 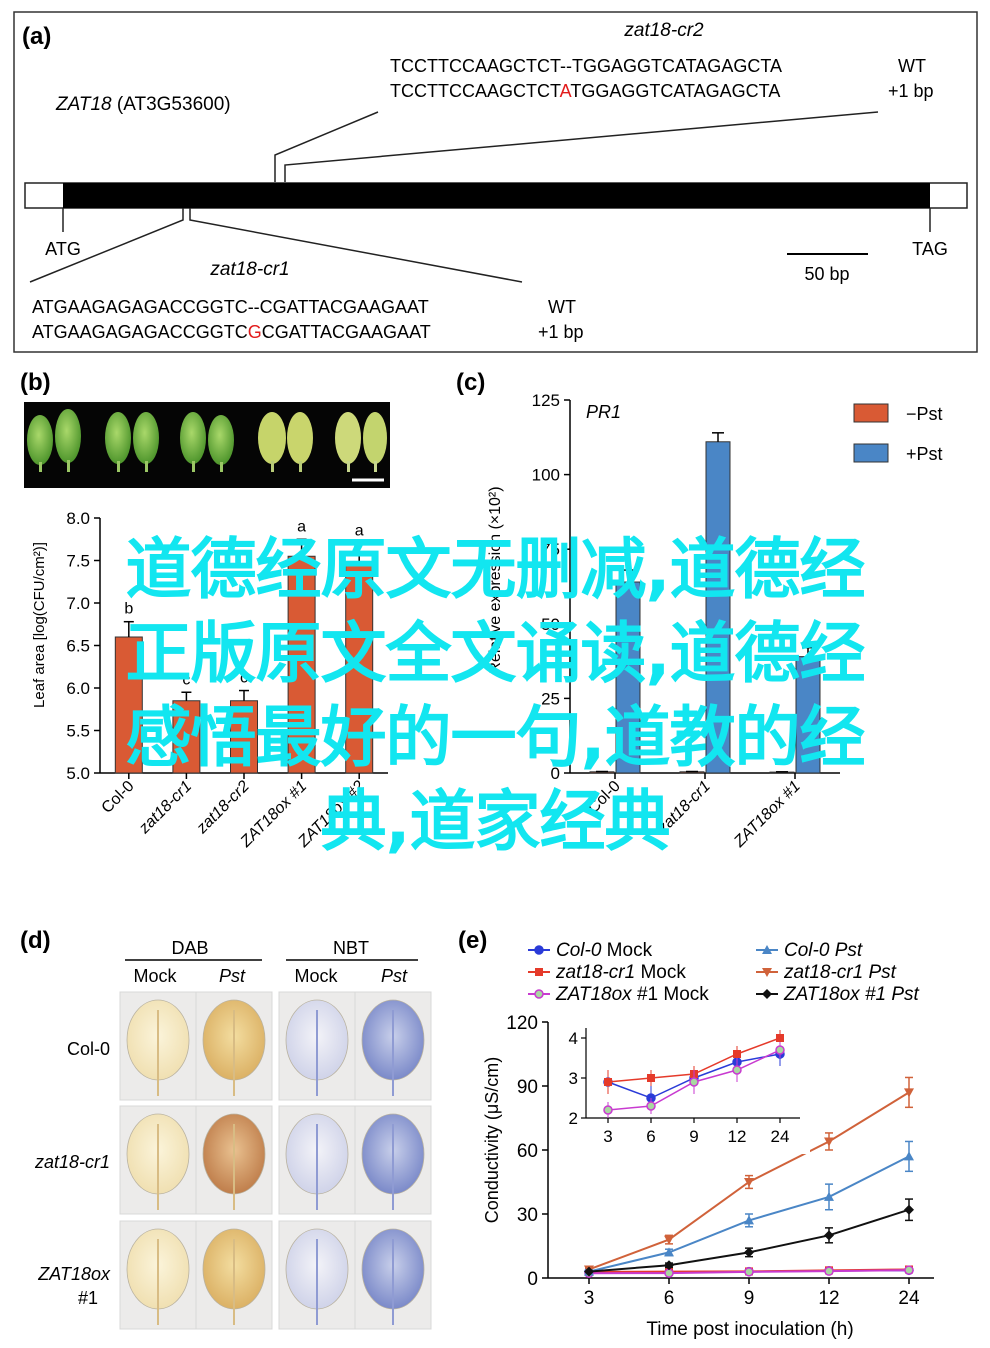 What do you see at coordinates (78, 561) in the screenshot?
I see `b-y-tick-label: 7.5` at bounding box center [78, 561].